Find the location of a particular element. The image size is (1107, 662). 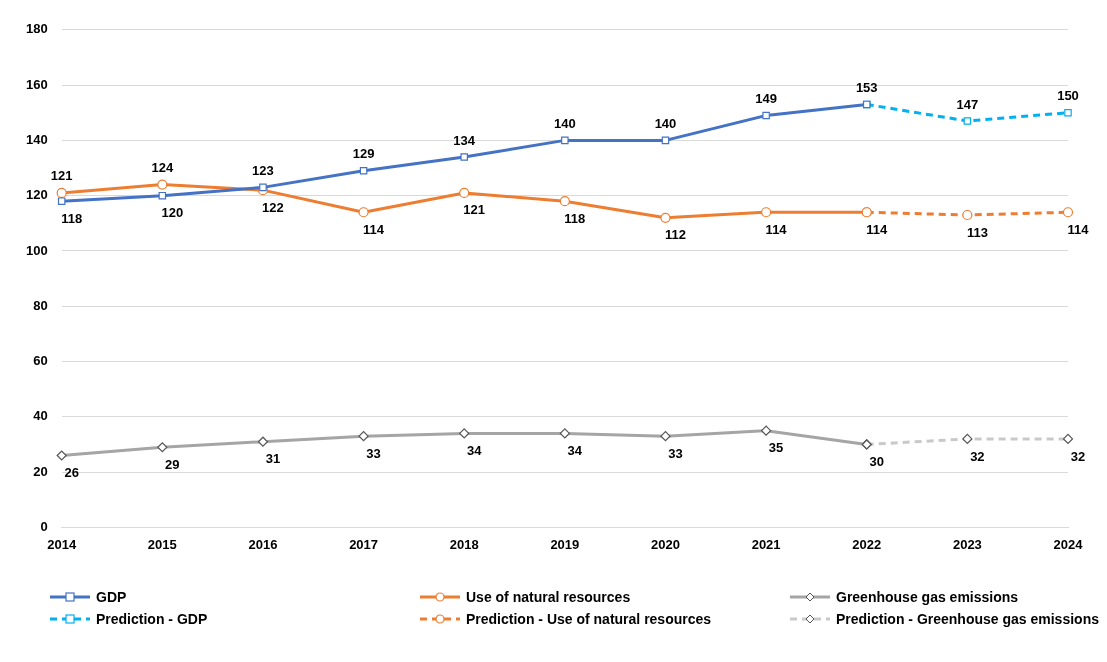

data-label: 150 is located at coordinates (1068, 96).